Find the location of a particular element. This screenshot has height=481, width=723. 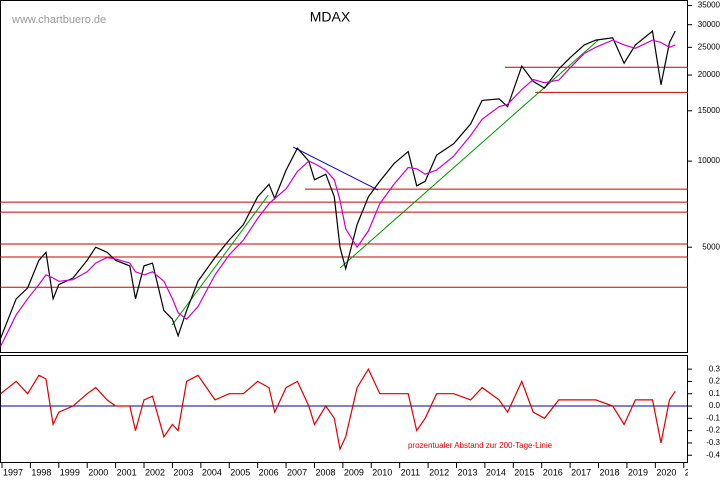

x-tick-label: 2007 is located at coordinates (297, 472).